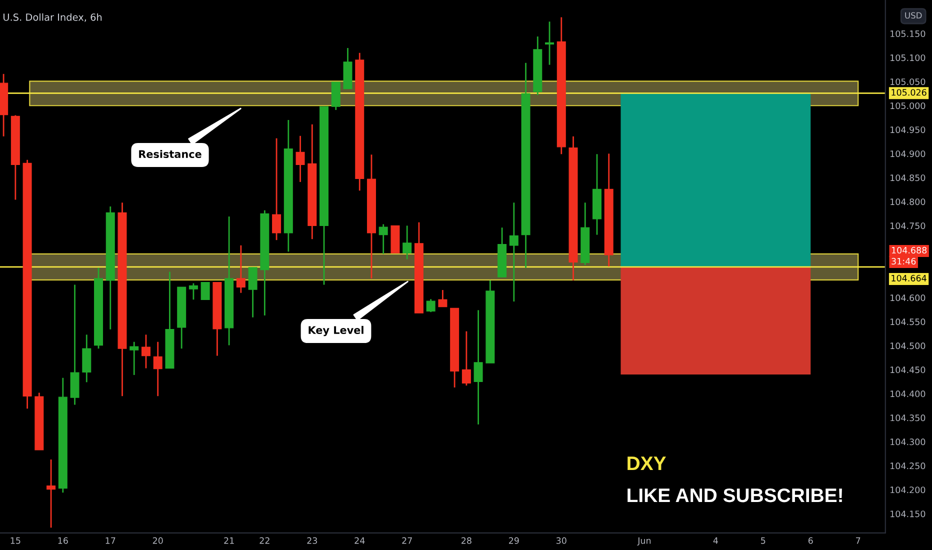  I want to click on x-tick-label: Jun, so click(644, 541).